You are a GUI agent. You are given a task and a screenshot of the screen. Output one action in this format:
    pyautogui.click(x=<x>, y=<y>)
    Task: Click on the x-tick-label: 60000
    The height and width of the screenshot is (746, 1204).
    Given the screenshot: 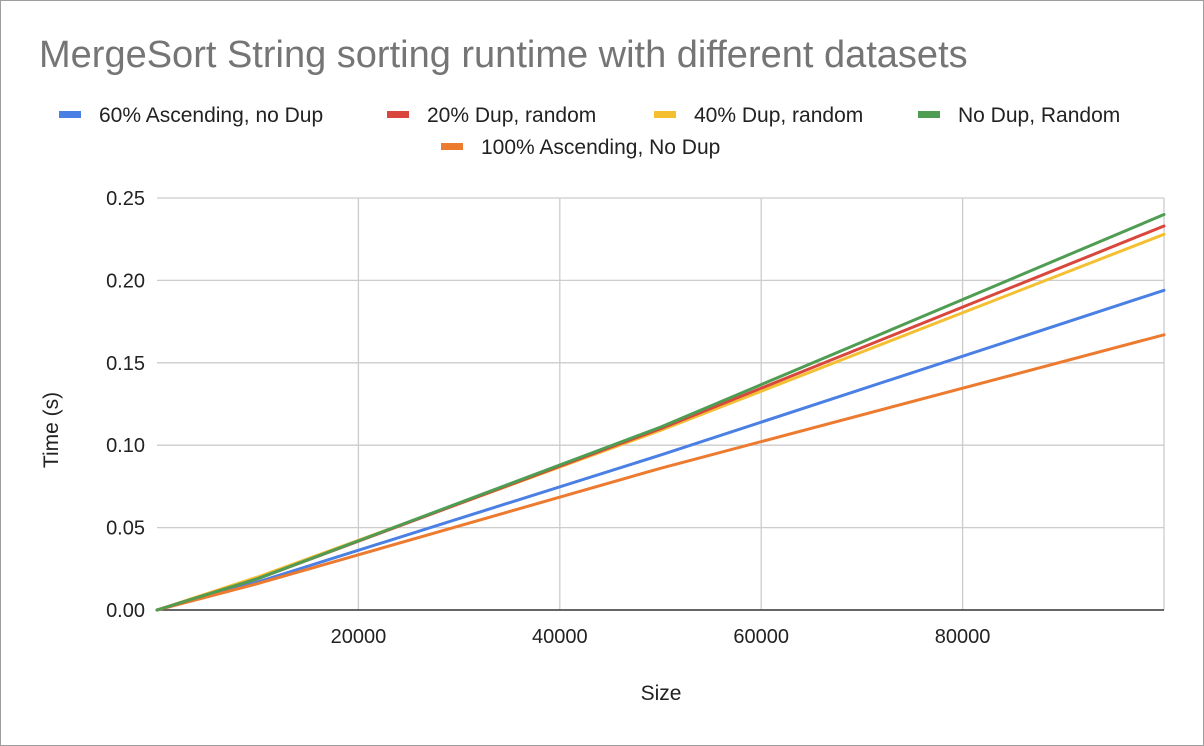 What is the action you would take?
    pyautogui.click(x=761, y=637)
    